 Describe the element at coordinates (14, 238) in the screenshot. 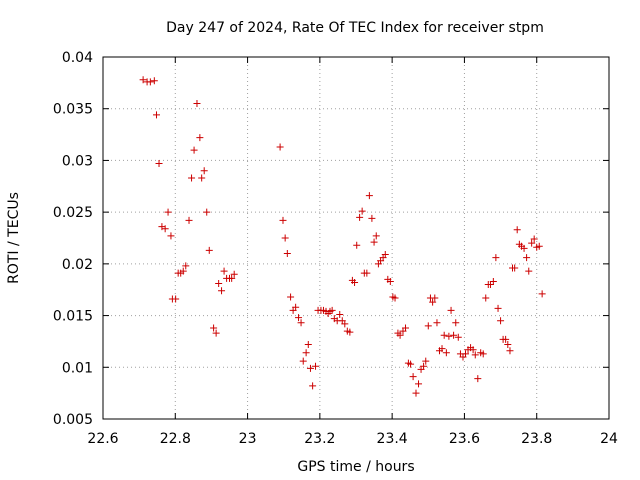

I see `y-axis-label: ROTI / TECUs` at that location.